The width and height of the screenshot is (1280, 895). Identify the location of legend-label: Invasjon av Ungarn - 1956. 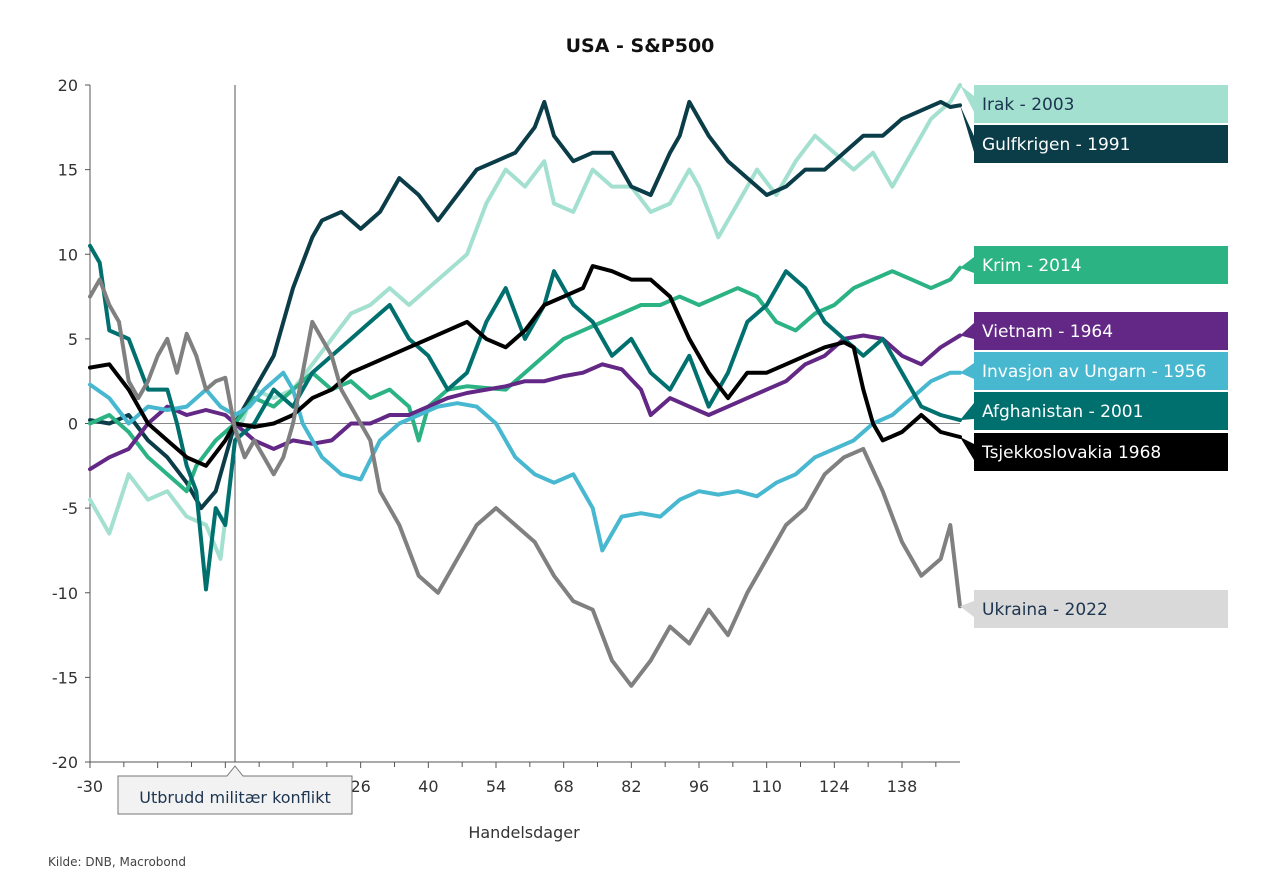
(1094, 372).